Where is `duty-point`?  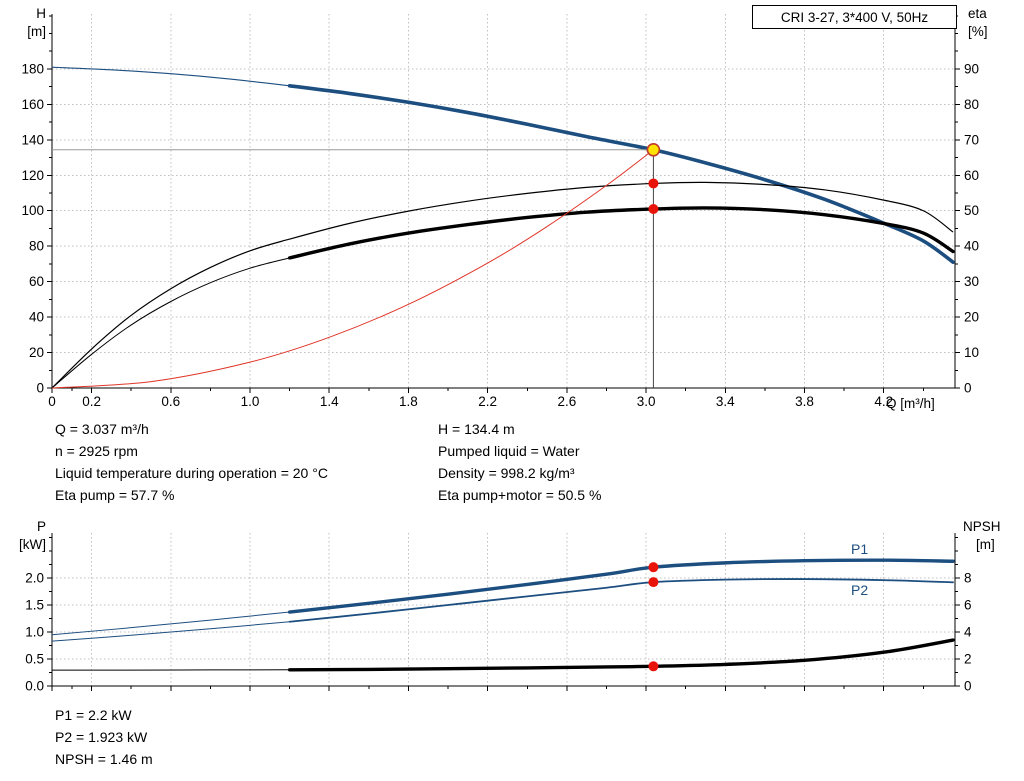
duty-point is located at coordinates (653, 149).